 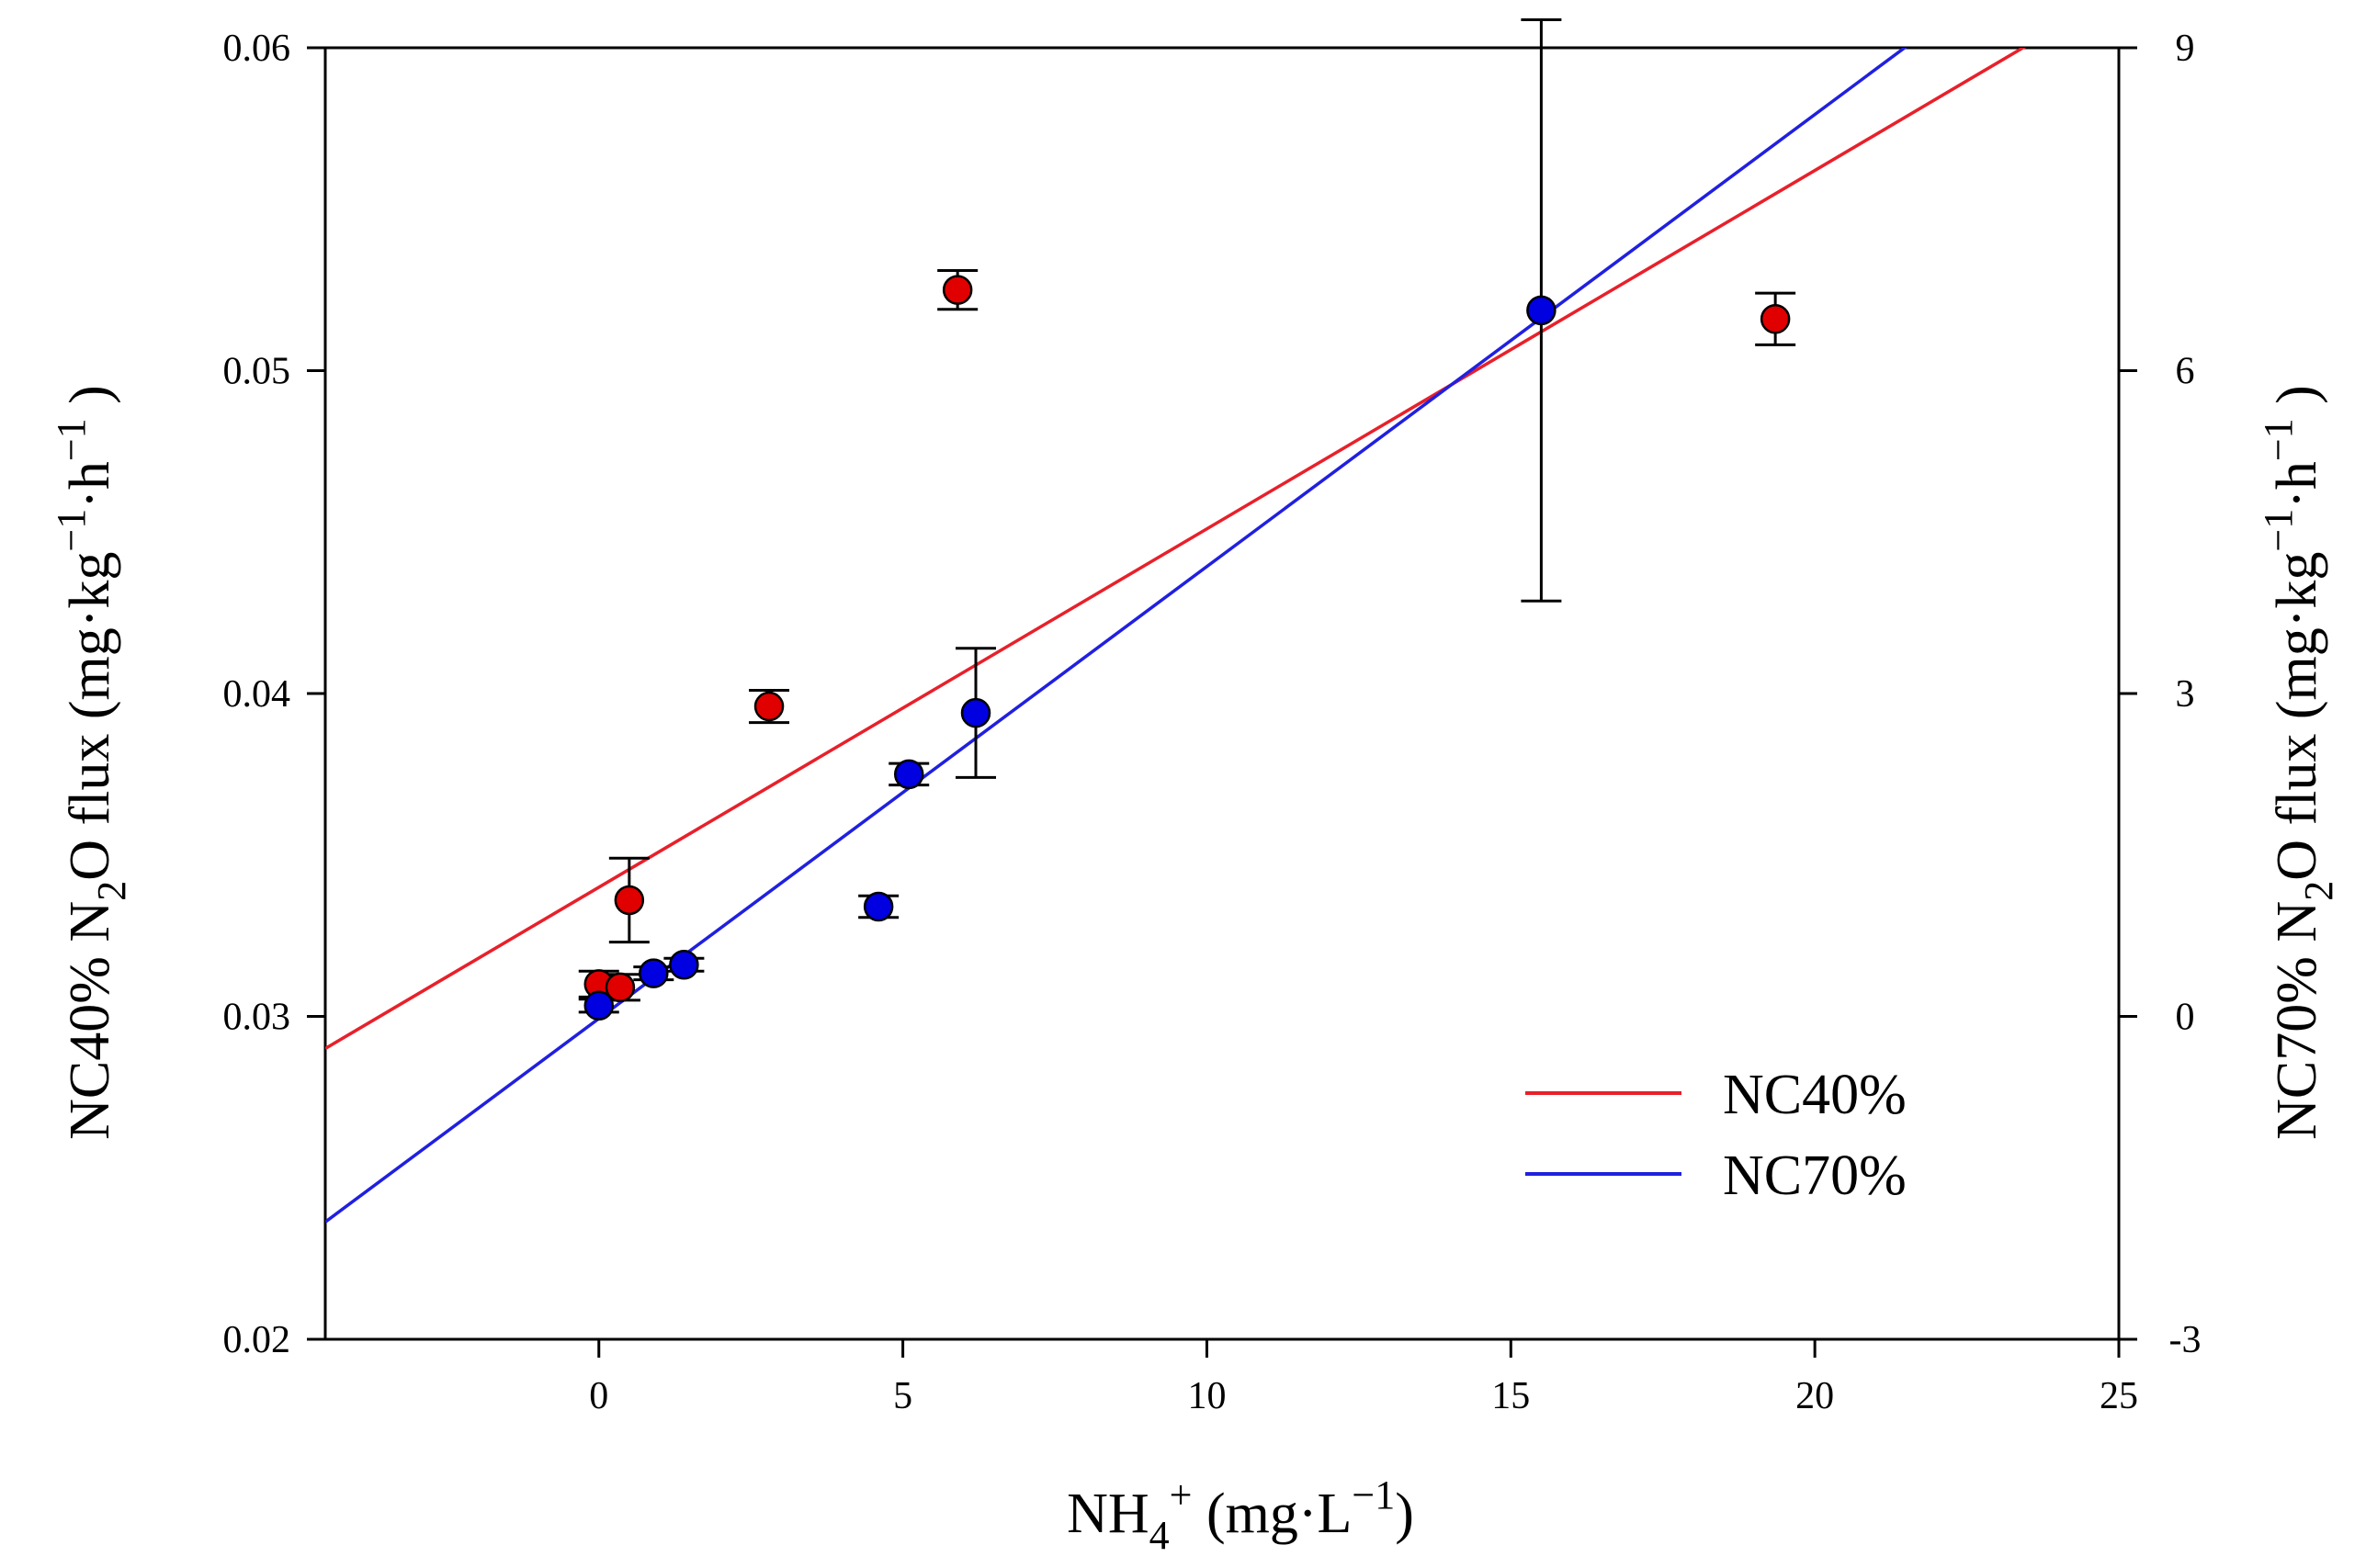 What do you see at coordinates (2185, 694) in the screenshot?
I see `y-right-tick-label: 3` at bounding box center [2185, 694].